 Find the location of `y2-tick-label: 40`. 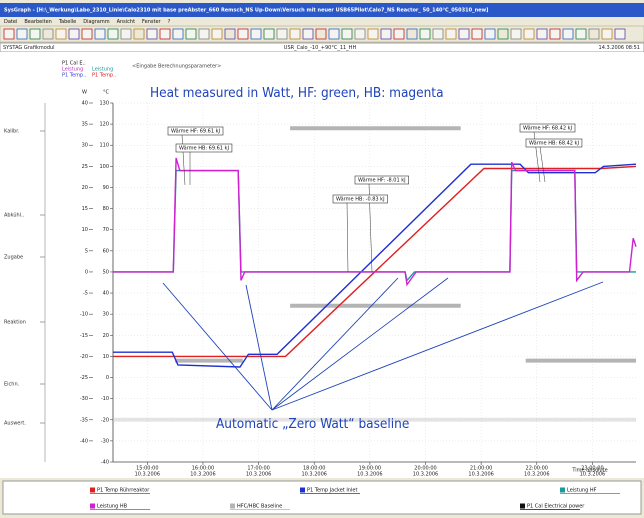

y2-tick-label: 40 is located at coordinates (106, 294).